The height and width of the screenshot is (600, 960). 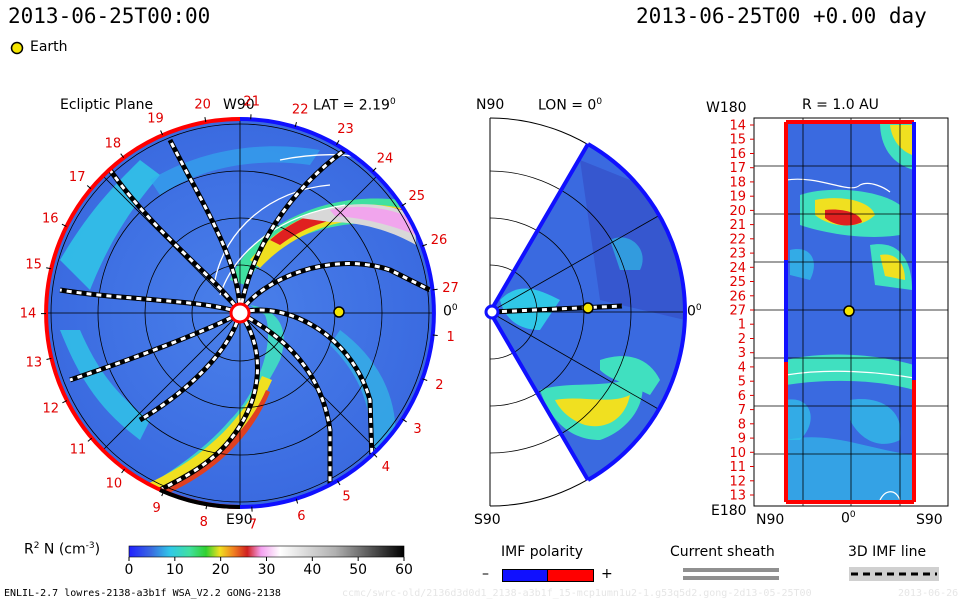 I want to click on sphere-xlabel-n90: N90, so click(x=770, y=520).